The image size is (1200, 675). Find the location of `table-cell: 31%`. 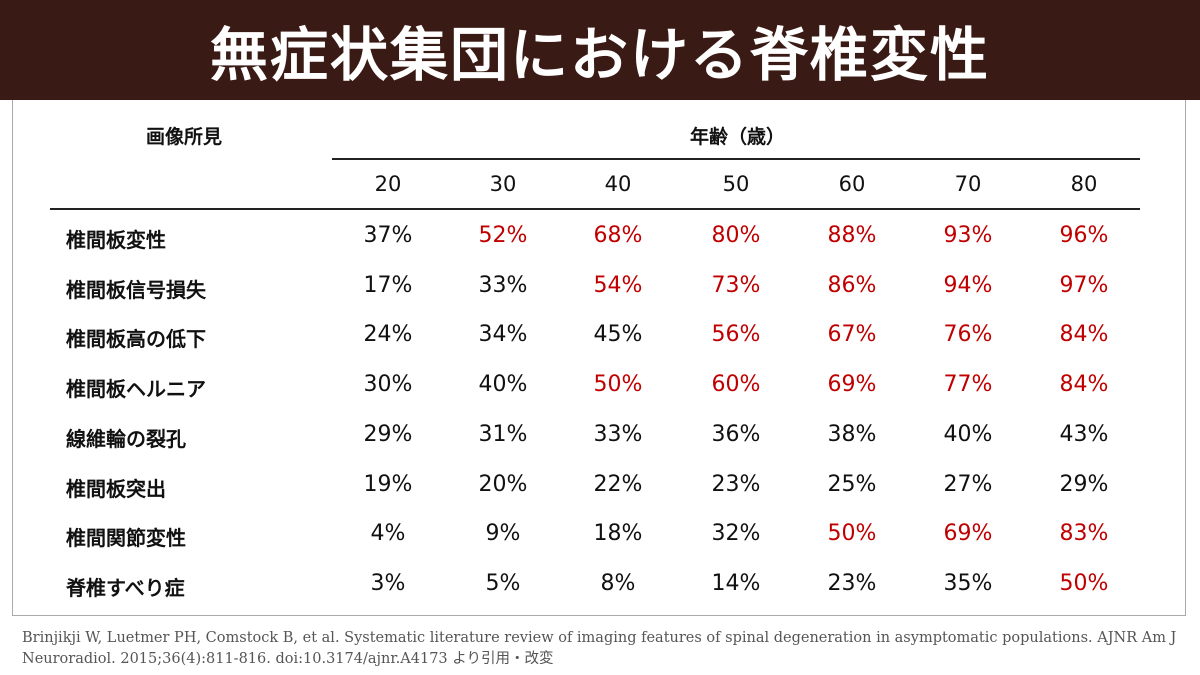

table-cell: 31% is located at coordinates (503, 434).